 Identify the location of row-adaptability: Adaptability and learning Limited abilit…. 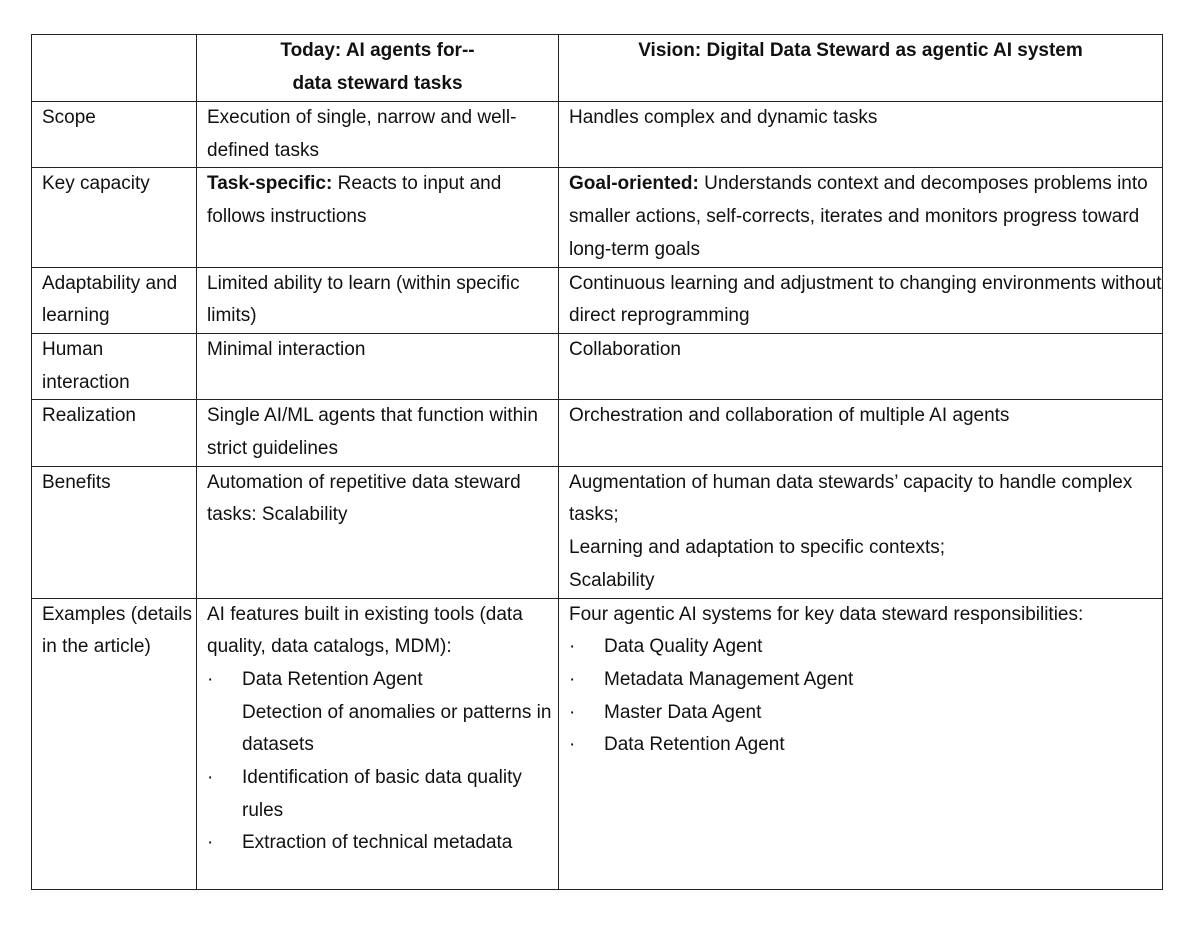
(597, 300).